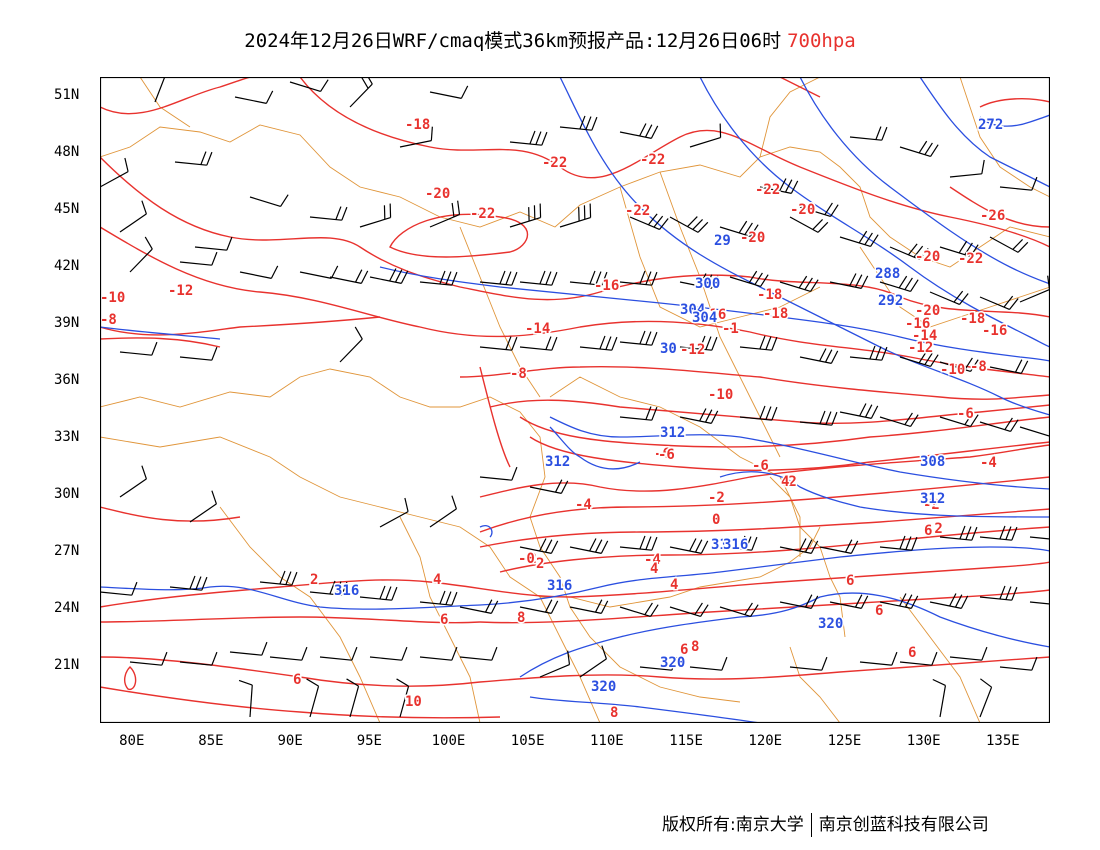 This screenshot has height=850, width=1100. Describe the element at coordinates (825, 823) in the screenshot. I see `footer: 版权所有:南京大学 南京创蓝科技有限公司` at that location.